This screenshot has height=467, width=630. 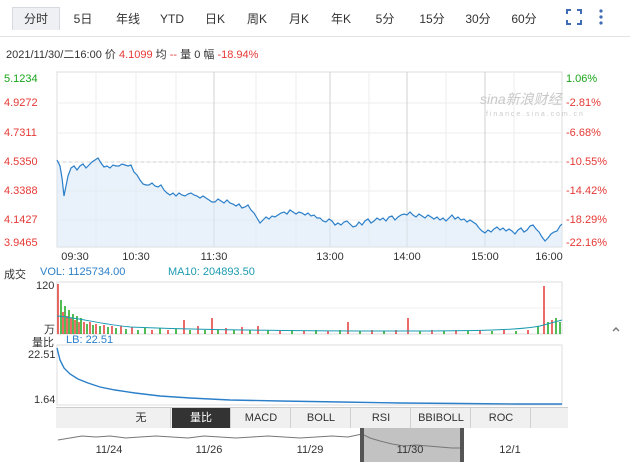 I want to click on watermark-logo: sina新浪财经, so click(x=522, y=99).